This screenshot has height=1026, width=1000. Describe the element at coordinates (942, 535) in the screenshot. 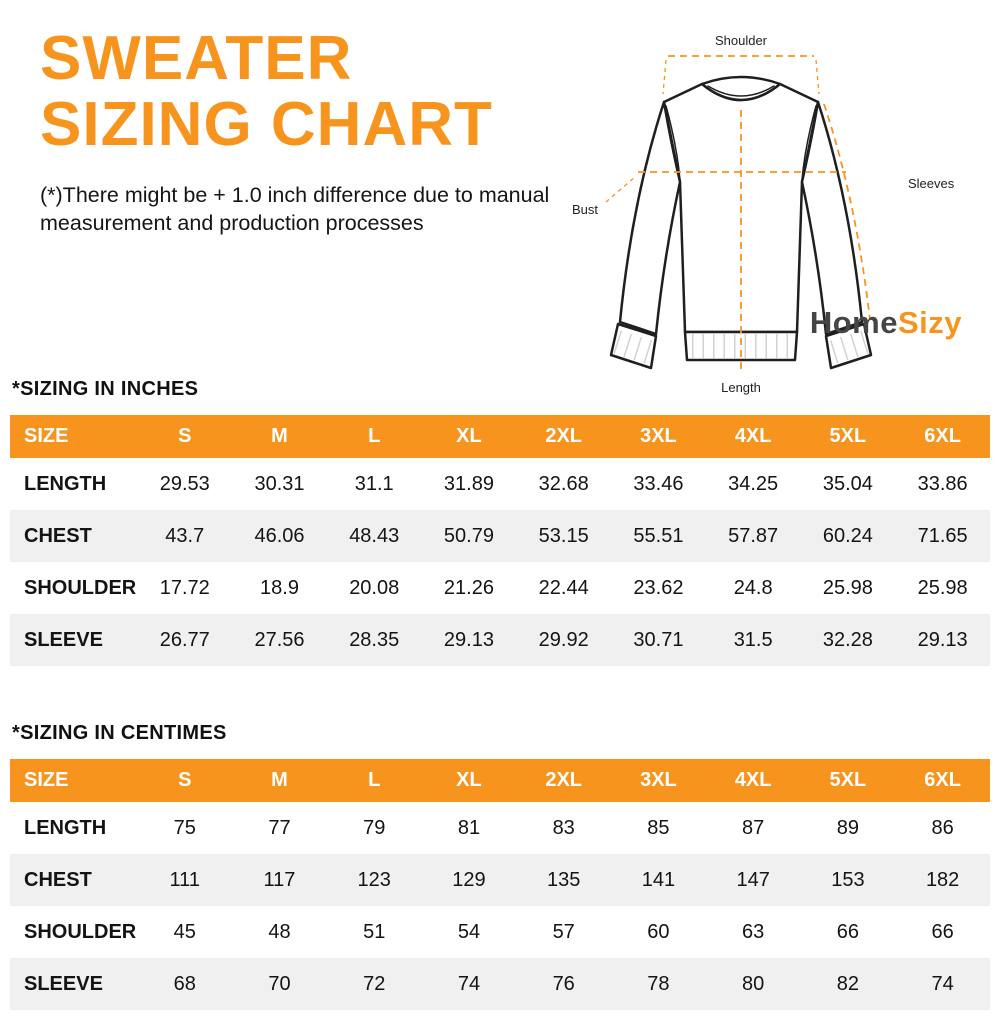

I see `value-cell: 71.65` at that location.